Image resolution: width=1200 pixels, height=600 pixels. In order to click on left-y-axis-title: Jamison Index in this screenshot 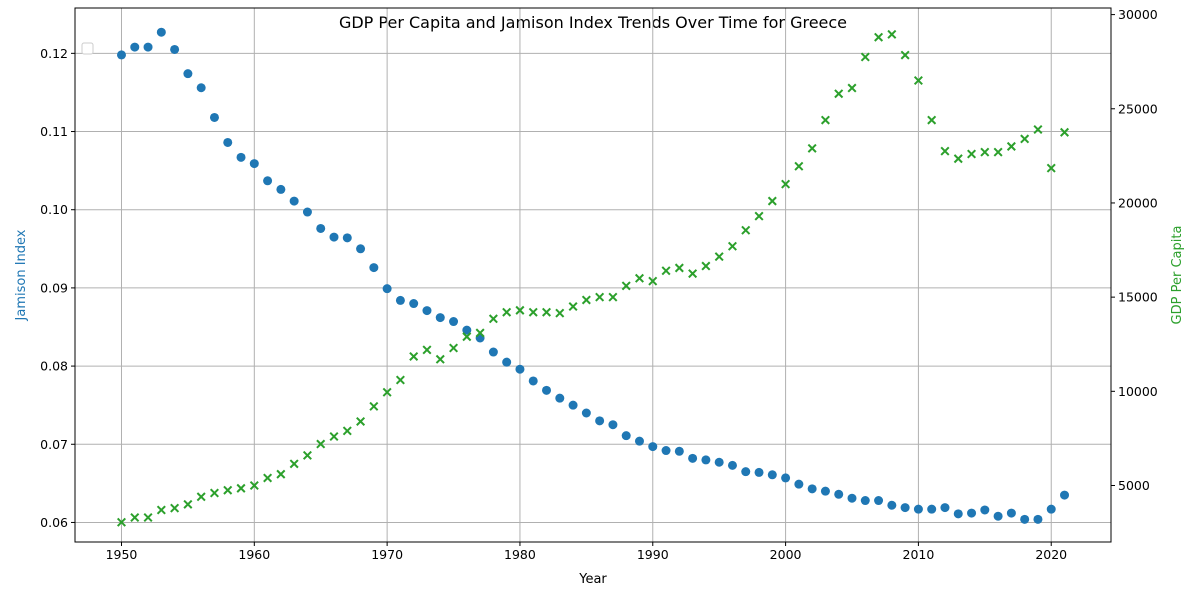, I will do `click(21, 275)`.